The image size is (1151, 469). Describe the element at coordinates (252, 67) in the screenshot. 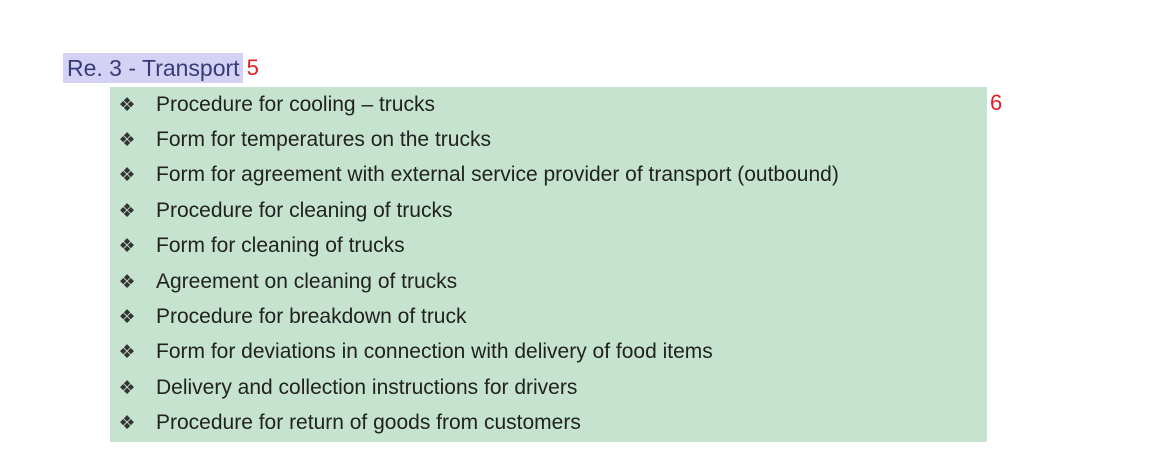

I see `heading-number-marker: 5` at that location.